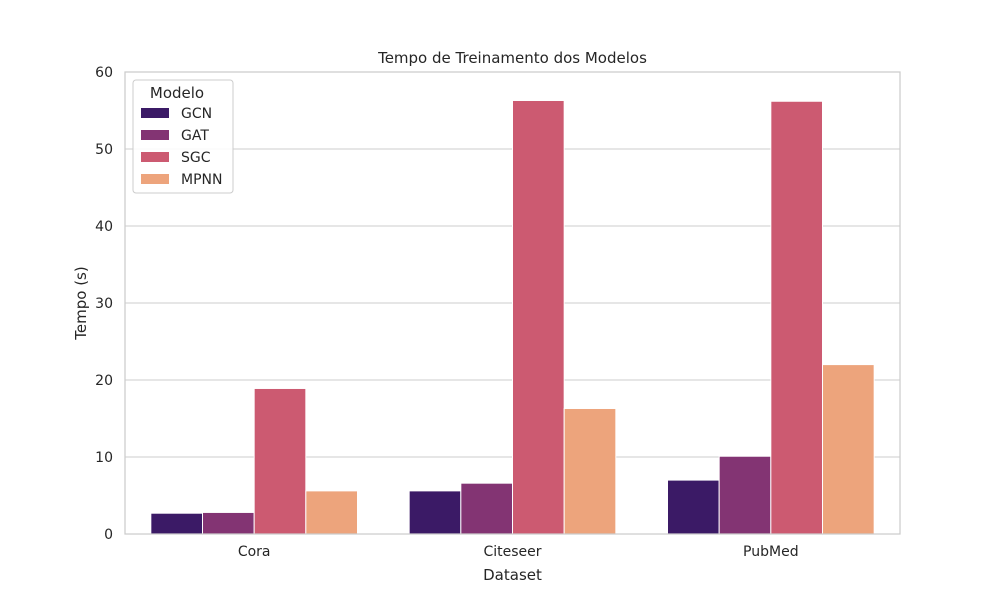  I want to click on bar-sgc-cora, so click(280, 461).